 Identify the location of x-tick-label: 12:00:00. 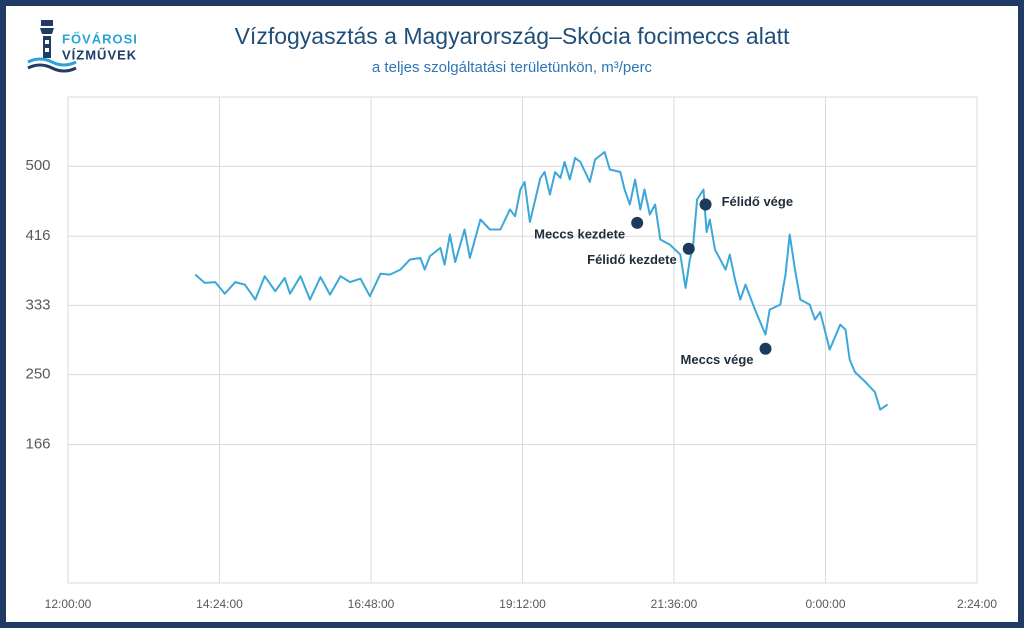
(68, 604).